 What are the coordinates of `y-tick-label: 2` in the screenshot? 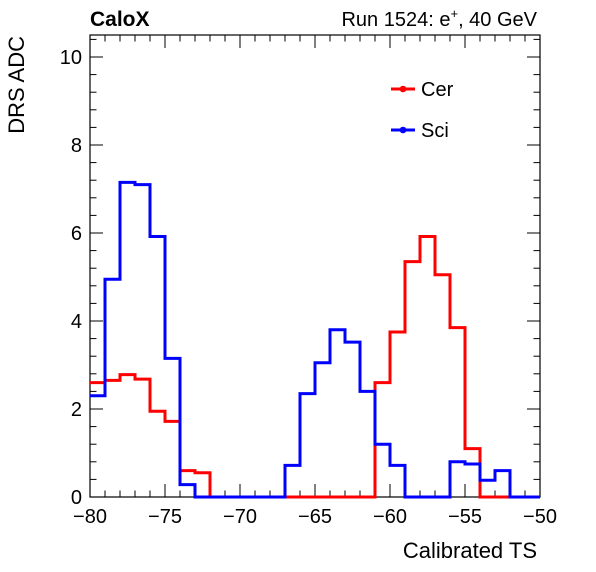 It's located at (76, 410).